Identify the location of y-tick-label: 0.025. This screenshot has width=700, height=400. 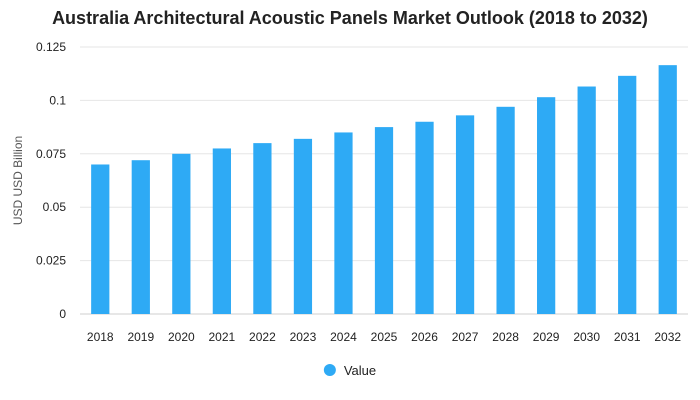
(51, 261).